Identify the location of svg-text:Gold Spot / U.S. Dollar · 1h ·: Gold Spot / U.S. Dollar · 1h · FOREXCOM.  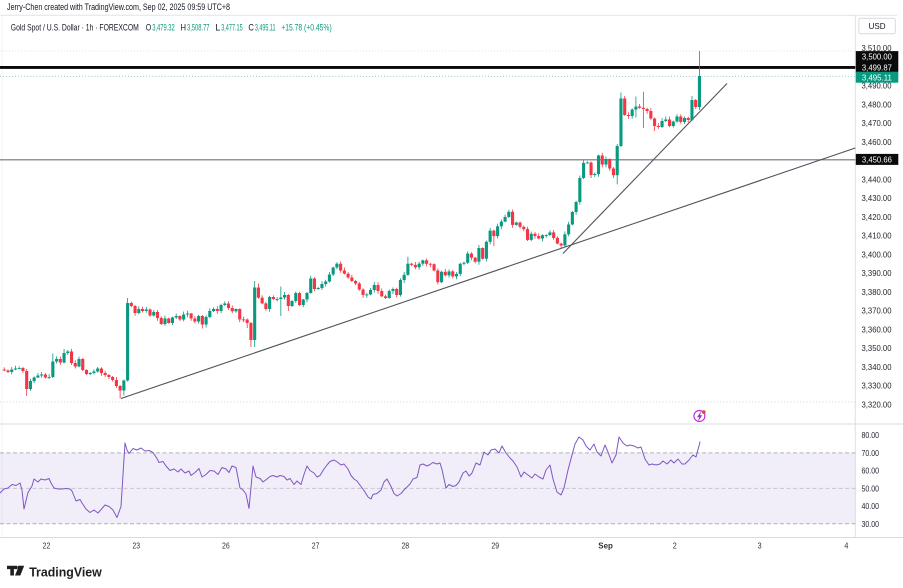
(75, 28).